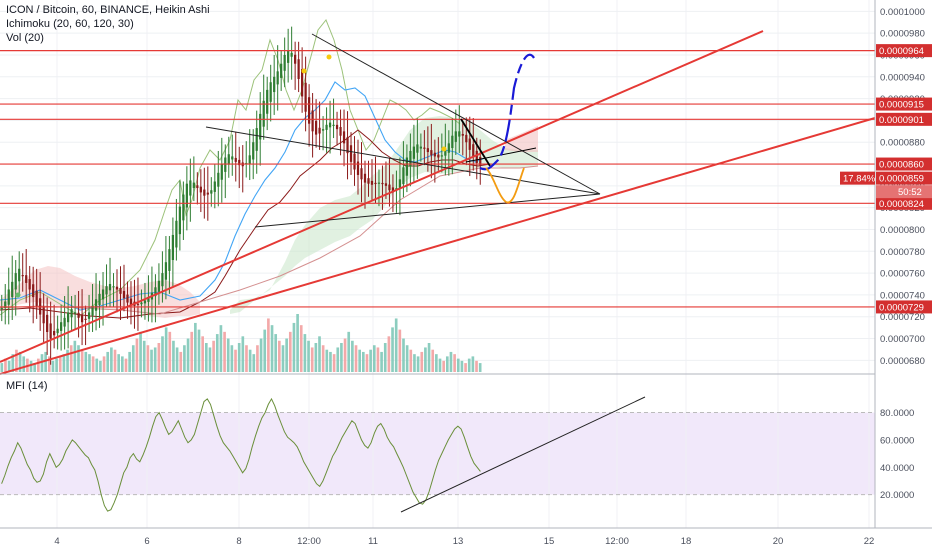 This screenshot has height=550, width=932. I want to click on bullish-projection-path, so click(507, 112).